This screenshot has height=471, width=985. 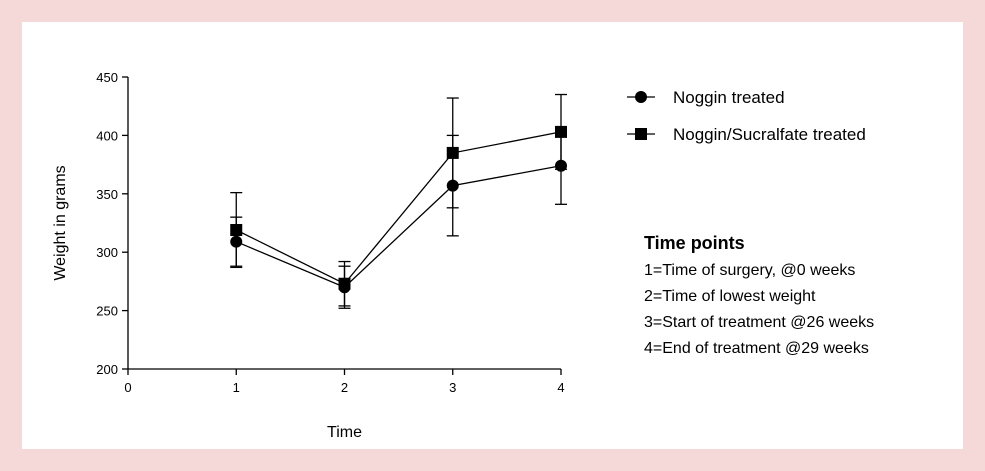 I want to click on time-point-line: 3=Start of treatment @26 weeks, so click(x=759, y=322).